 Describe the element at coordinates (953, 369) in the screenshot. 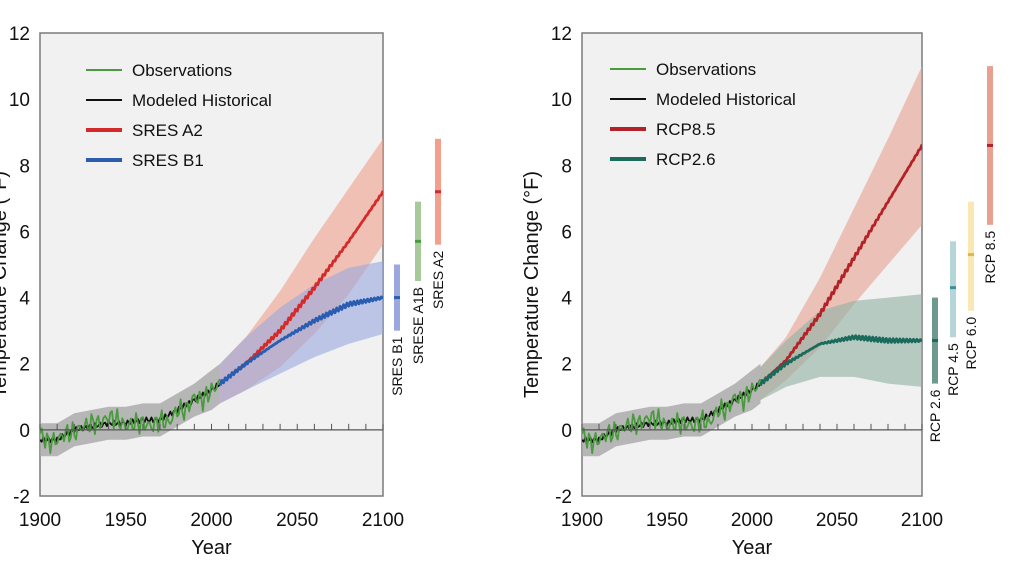

I see `range-bar-label: RCP 4.5` at that location.